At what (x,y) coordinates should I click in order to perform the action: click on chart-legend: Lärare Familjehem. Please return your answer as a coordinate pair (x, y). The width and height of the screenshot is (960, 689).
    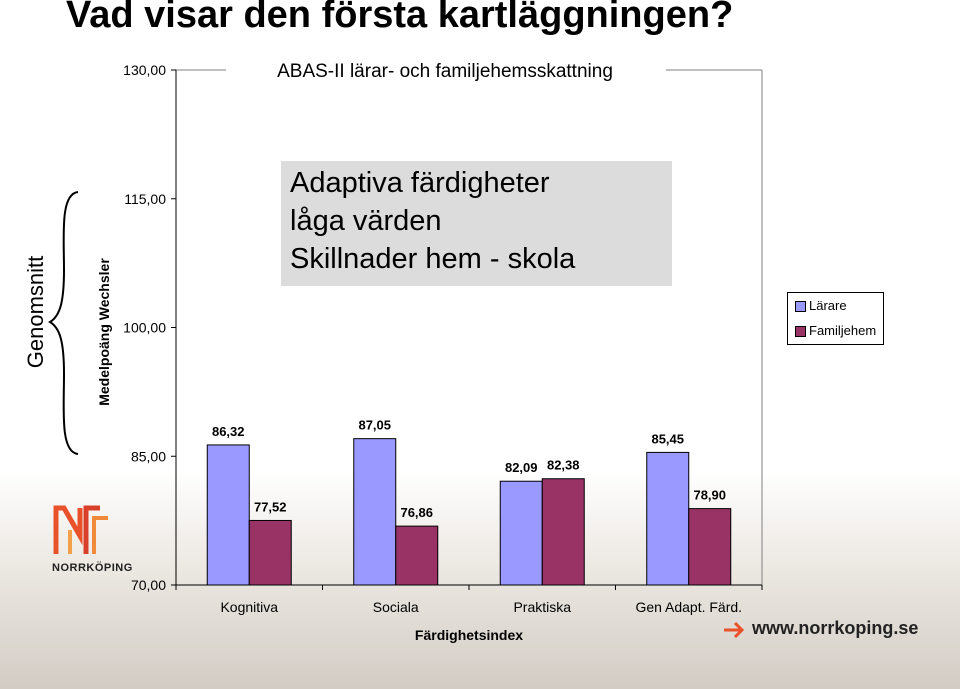
    Looking at the image, I should click on (835, 318).